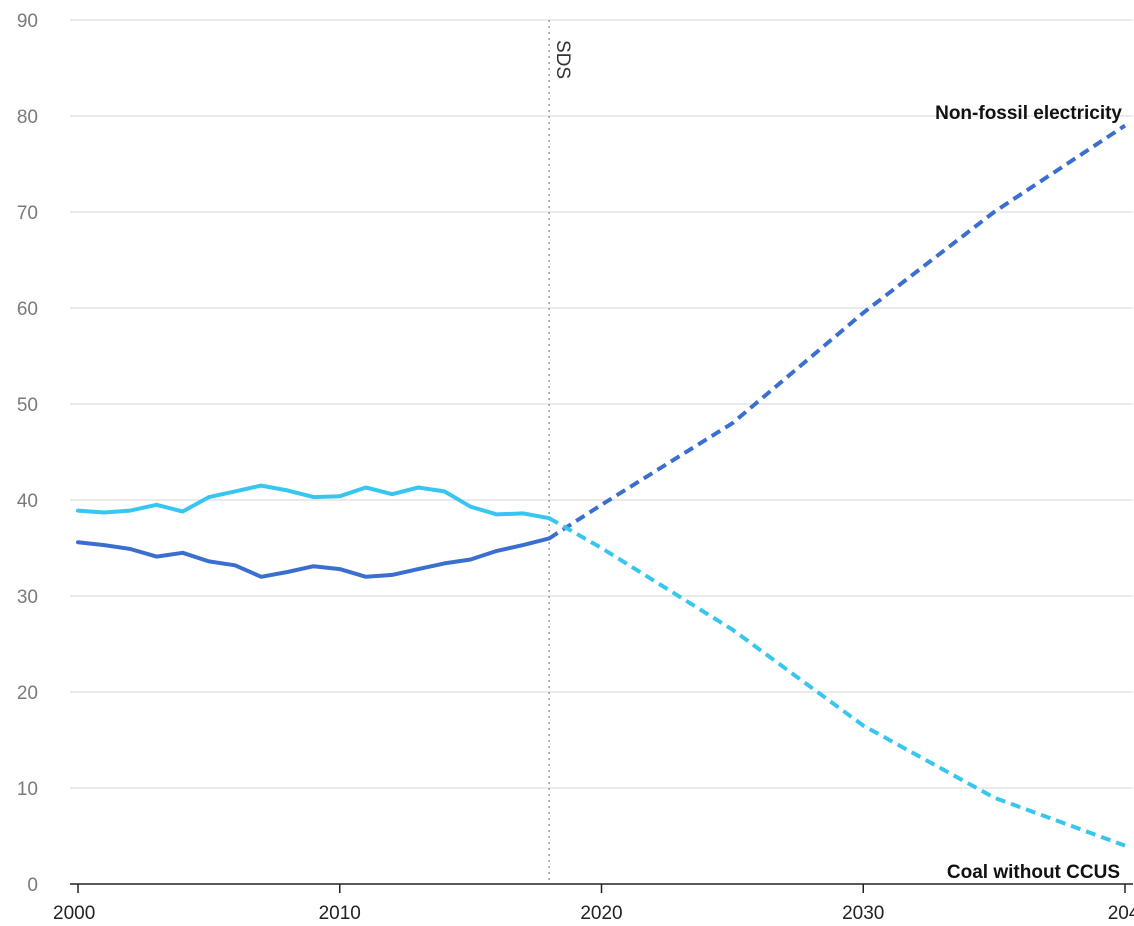 The image size is (1134, 926). Describe the element at coordinates (27, 693) in the screenshot. I see `y-tick-label: 20` at that location.